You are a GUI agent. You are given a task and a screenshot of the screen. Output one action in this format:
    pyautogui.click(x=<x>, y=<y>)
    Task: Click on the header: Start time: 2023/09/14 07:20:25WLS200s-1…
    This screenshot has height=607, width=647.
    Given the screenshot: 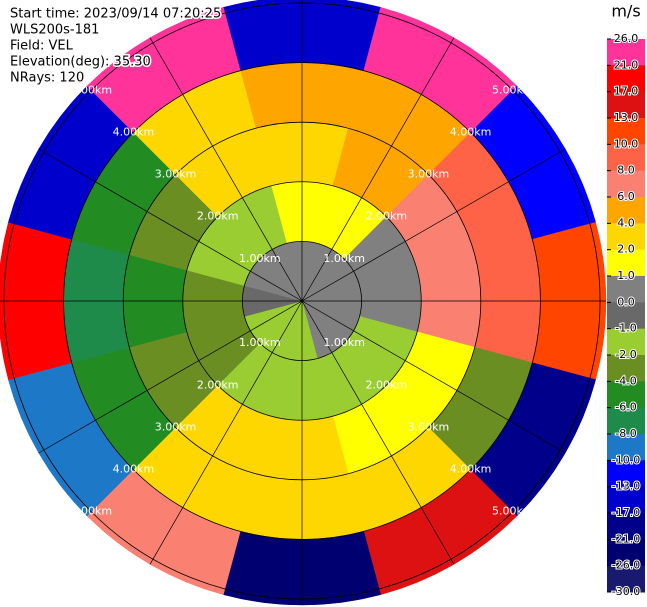 What is the action you would take?
    pyautogui.click(x=116, y=46)
    